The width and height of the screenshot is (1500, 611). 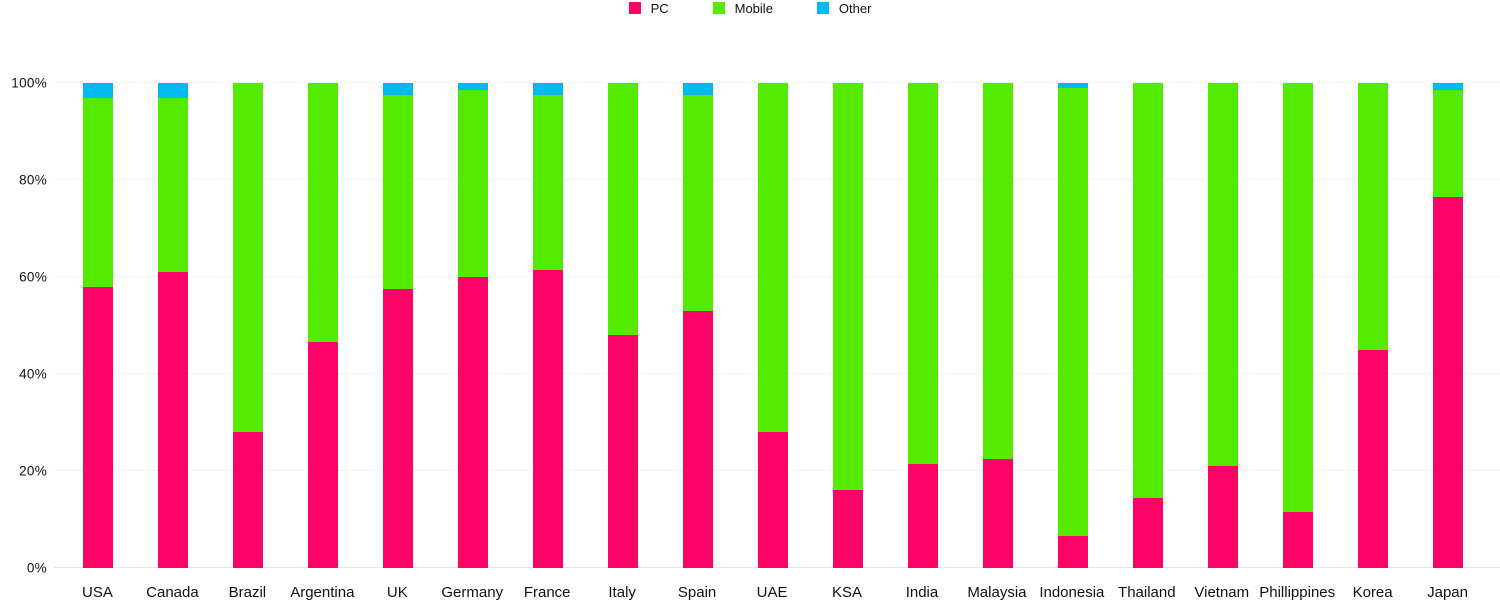 What do you see at coordinates (472, 87) in the screenshot?
I see `bar-segment-other-germany` at bounding box center [472, 87].